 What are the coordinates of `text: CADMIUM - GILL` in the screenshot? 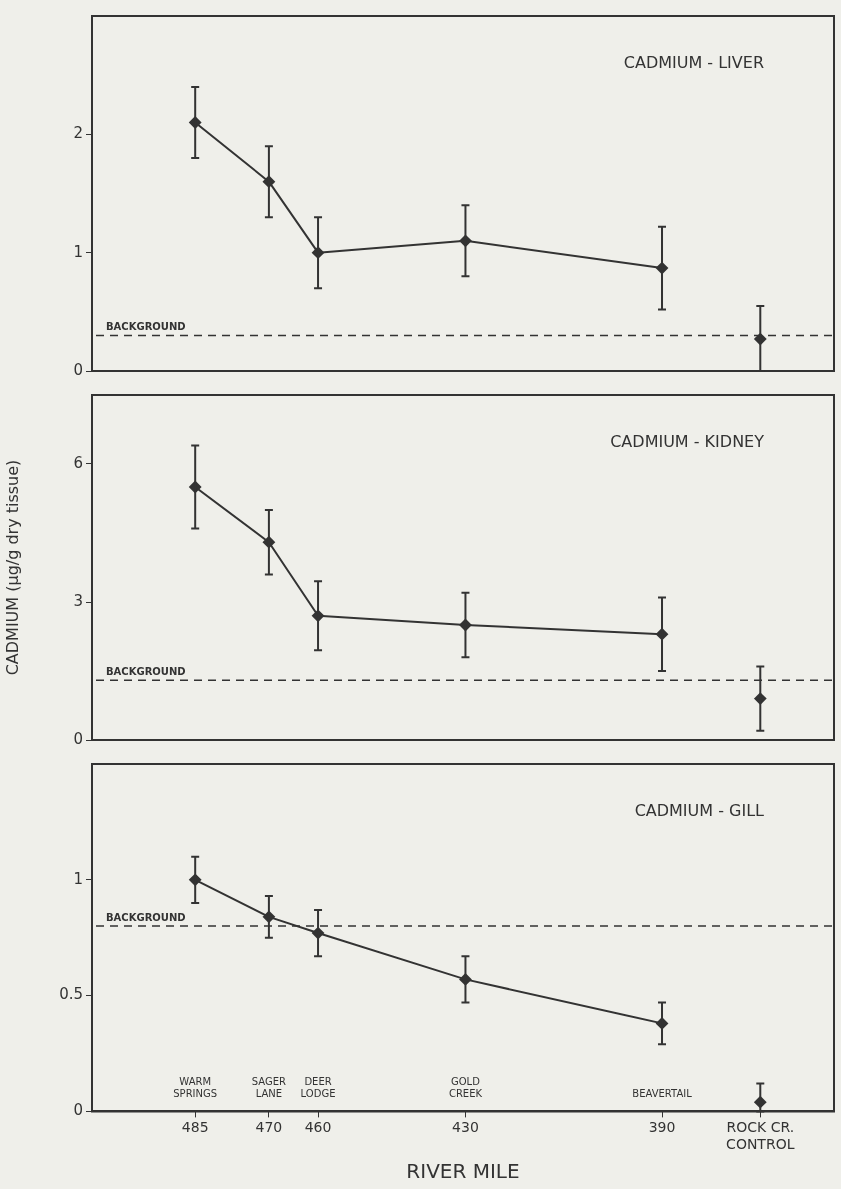 It's located at (699, 811).